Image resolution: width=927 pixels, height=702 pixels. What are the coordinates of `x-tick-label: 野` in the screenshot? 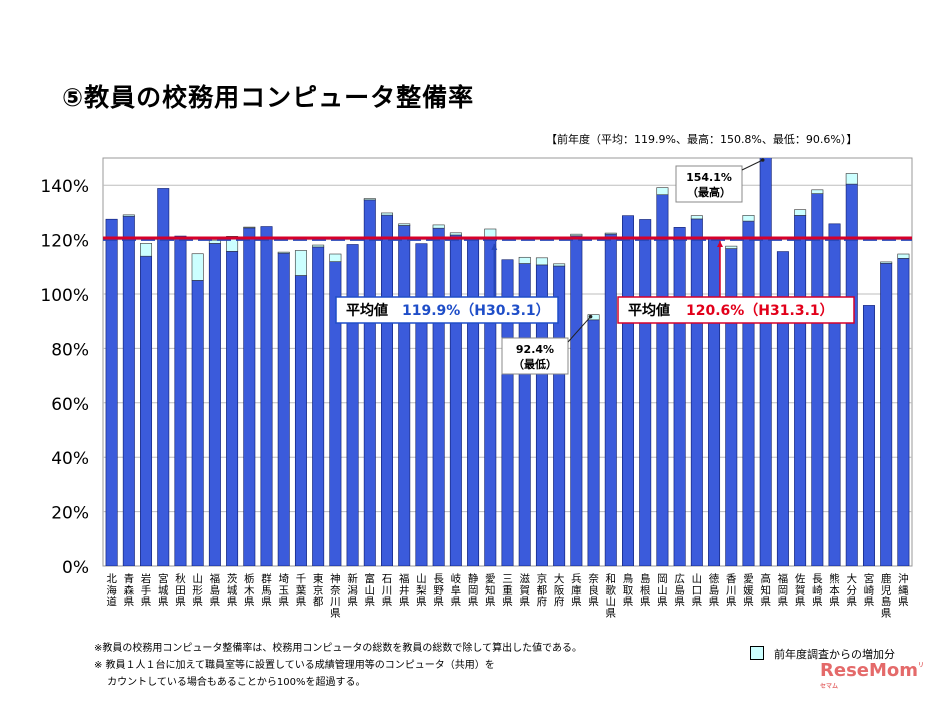 It's located at (438, 591).